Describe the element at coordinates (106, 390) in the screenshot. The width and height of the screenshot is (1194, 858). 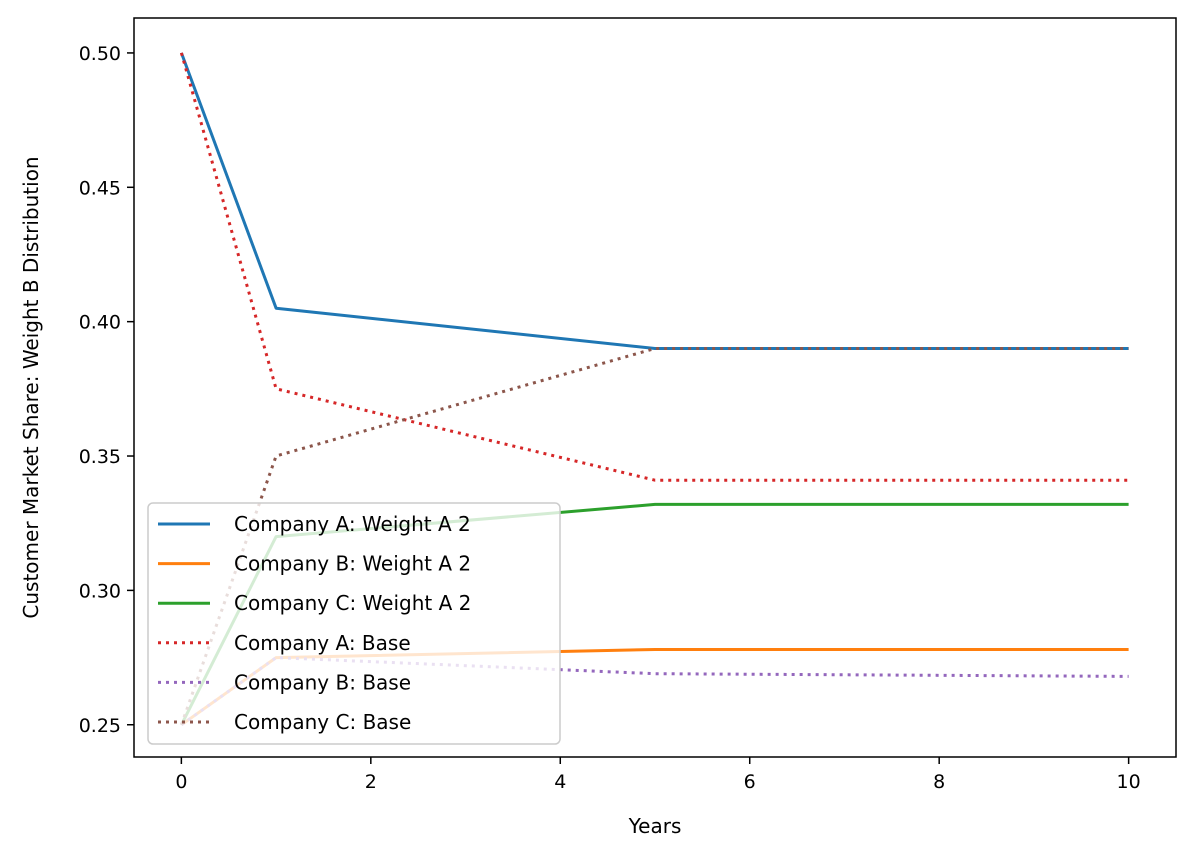
I see `y-axis: 0.25 0.30 0.35 0.40 0.45 0.50` at that location.